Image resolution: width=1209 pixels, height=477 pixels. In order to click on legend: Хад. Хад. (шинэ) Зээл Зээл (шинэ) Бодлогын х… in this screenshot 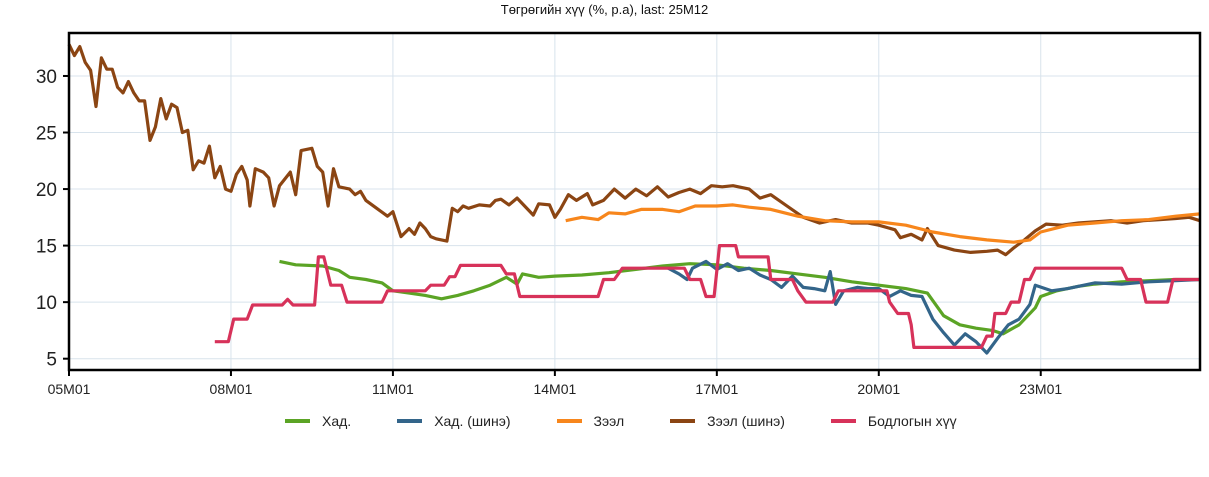, I will do `click(644, 421)`.